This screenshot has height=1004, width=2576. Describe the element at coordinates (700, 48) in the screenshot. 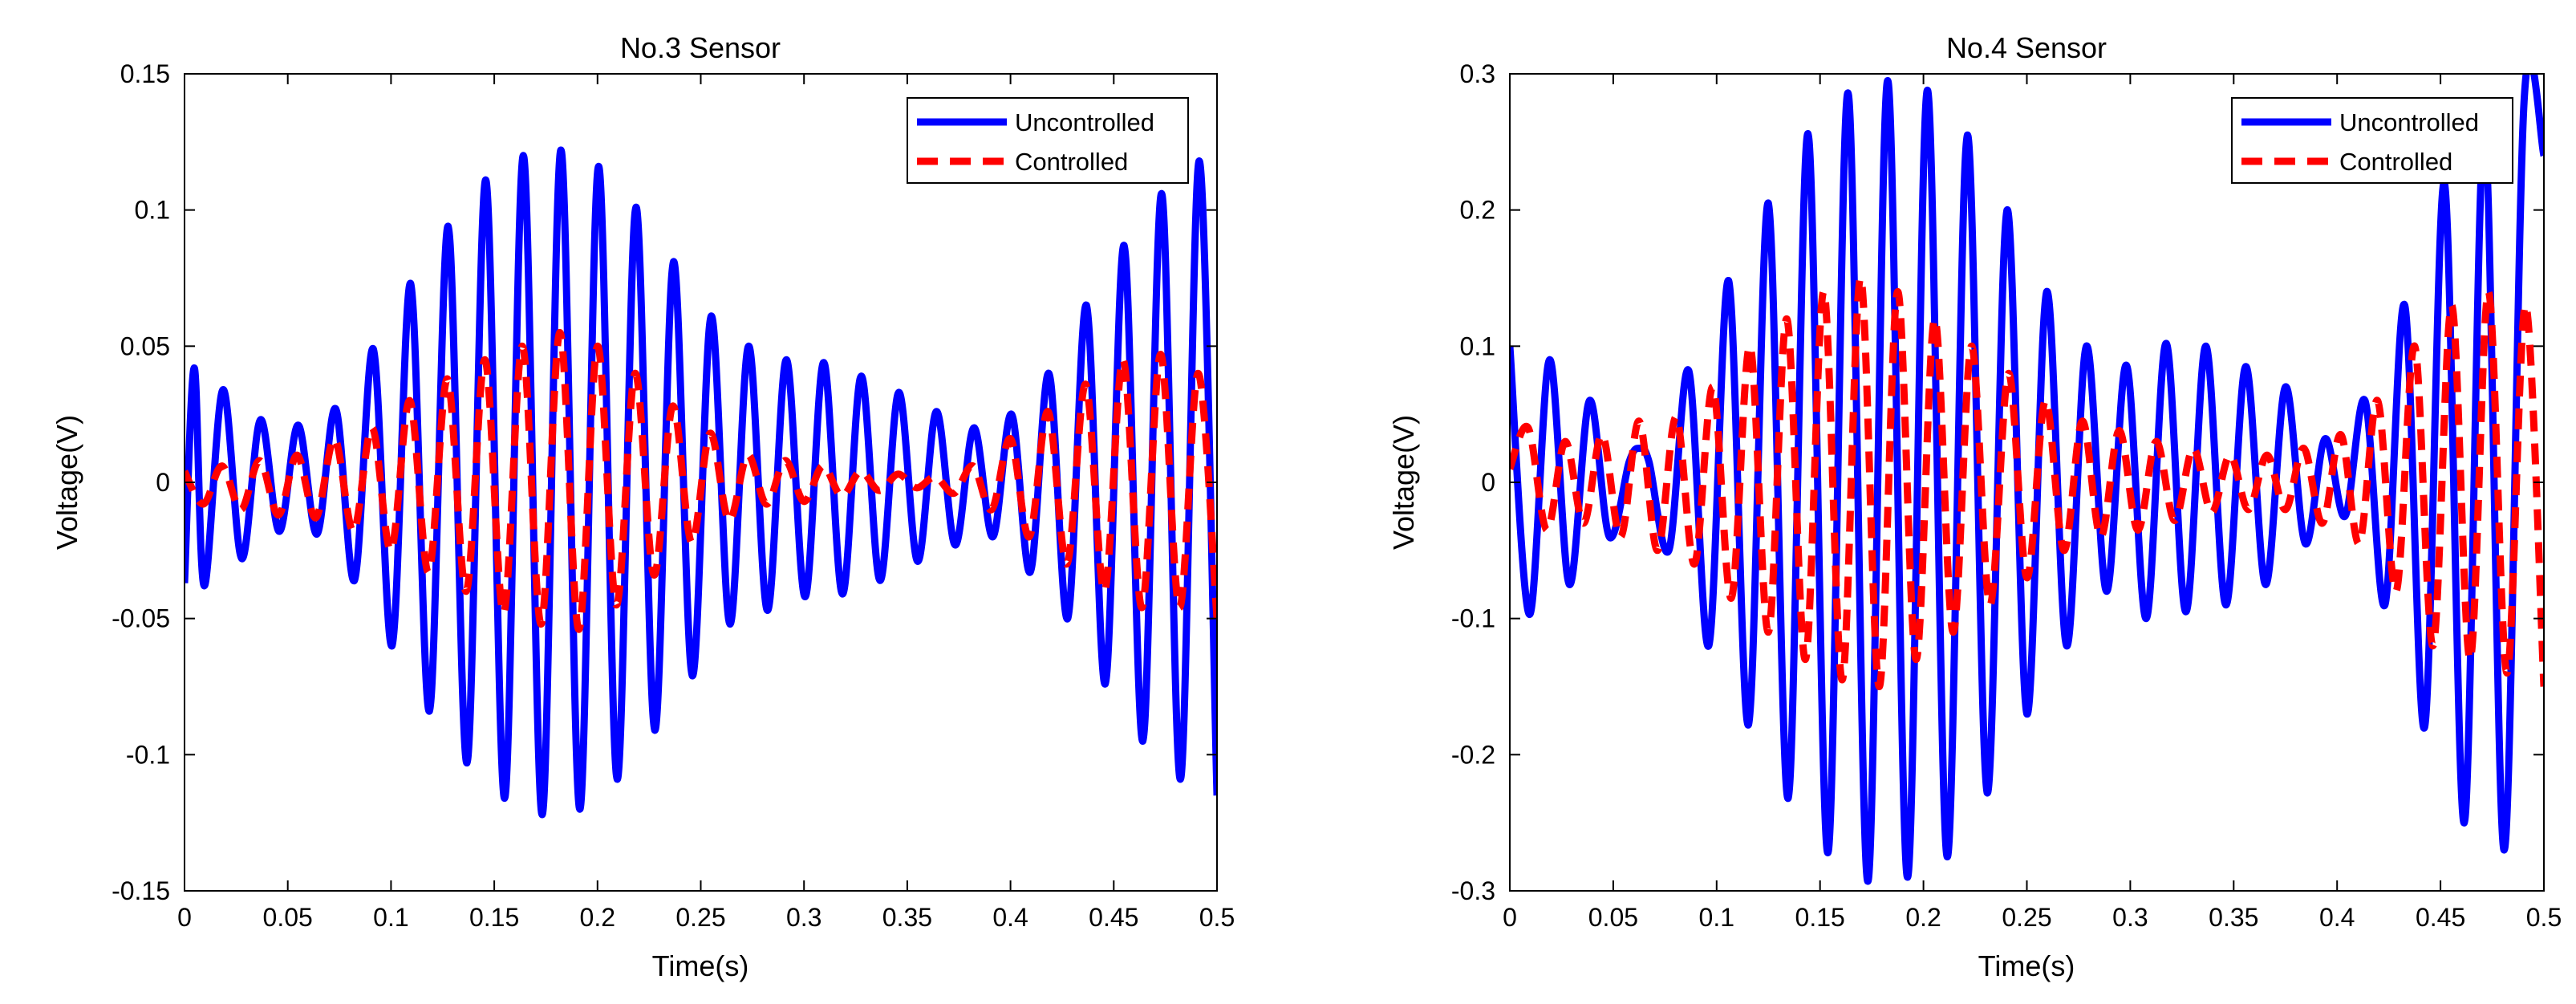

I see `chart-title: No.3 Sensor` at that location.